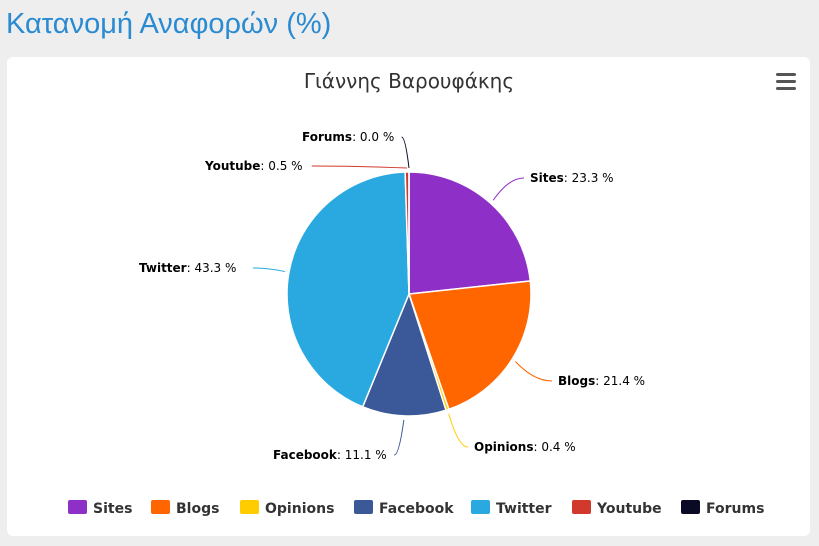  What do you see at coordinates (359, 167) in the screenshot?
I see `connector-youtube` at bounding box center [359, 167].